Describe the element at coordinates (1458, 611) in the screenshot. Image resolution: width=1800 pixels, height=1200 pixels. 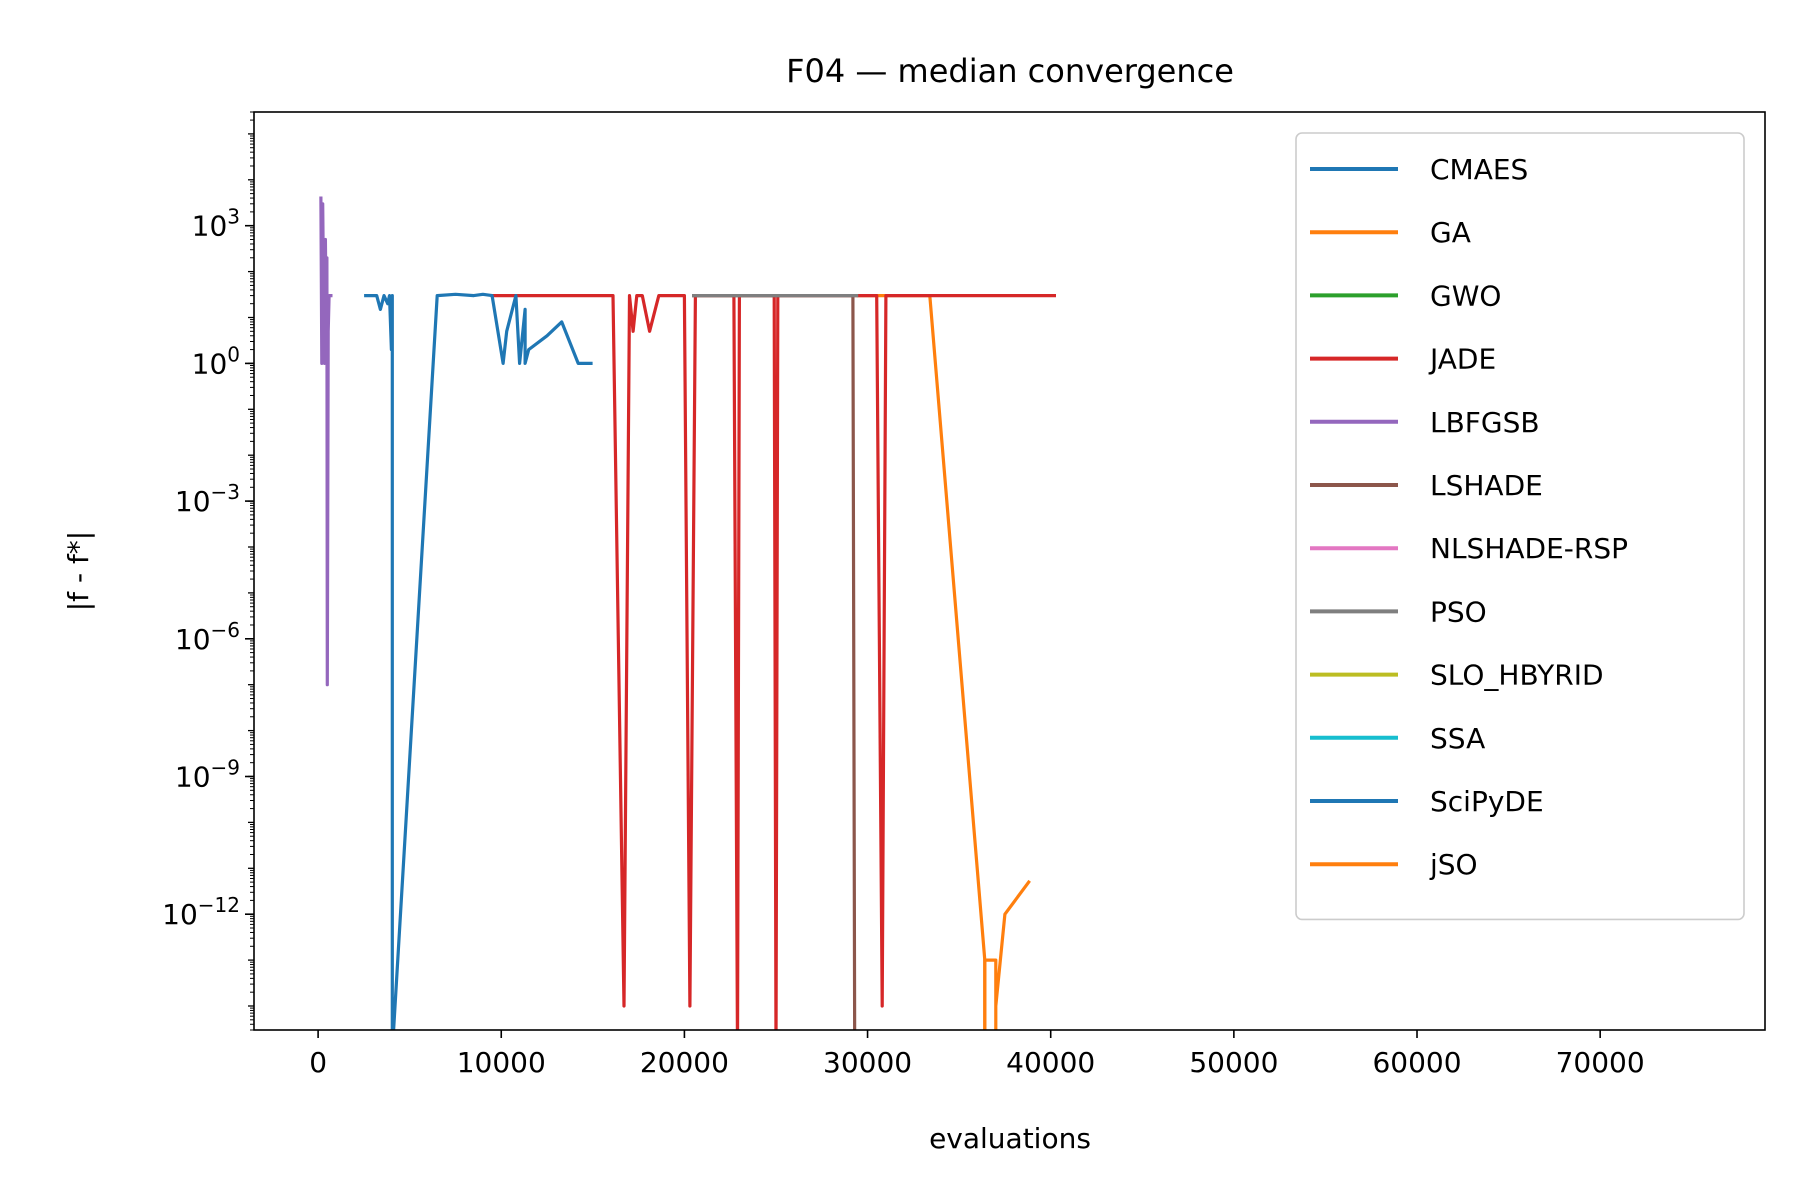
I see `legend-label: PSO` at that location.